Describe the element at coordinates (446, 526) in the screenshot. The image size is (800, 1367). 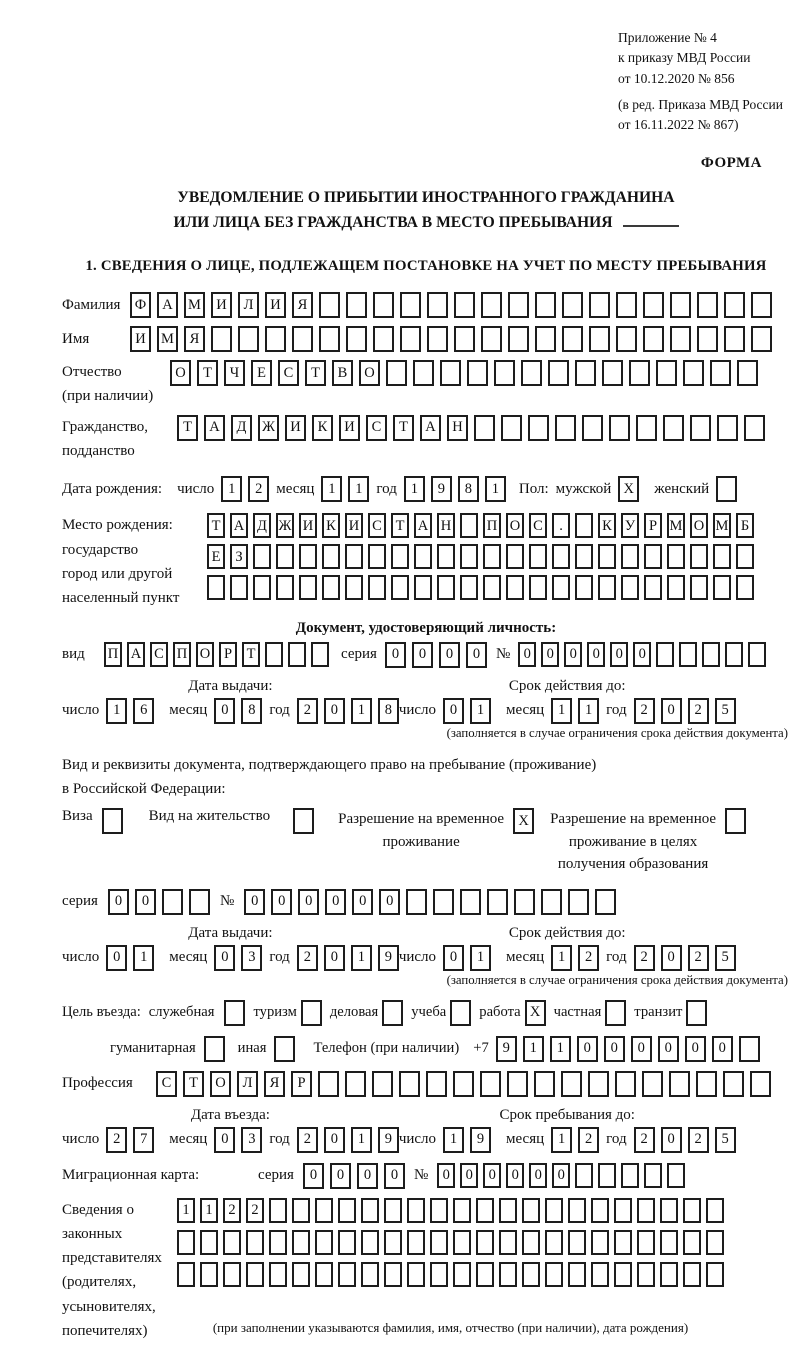
I see `char-box: Н` at that location.